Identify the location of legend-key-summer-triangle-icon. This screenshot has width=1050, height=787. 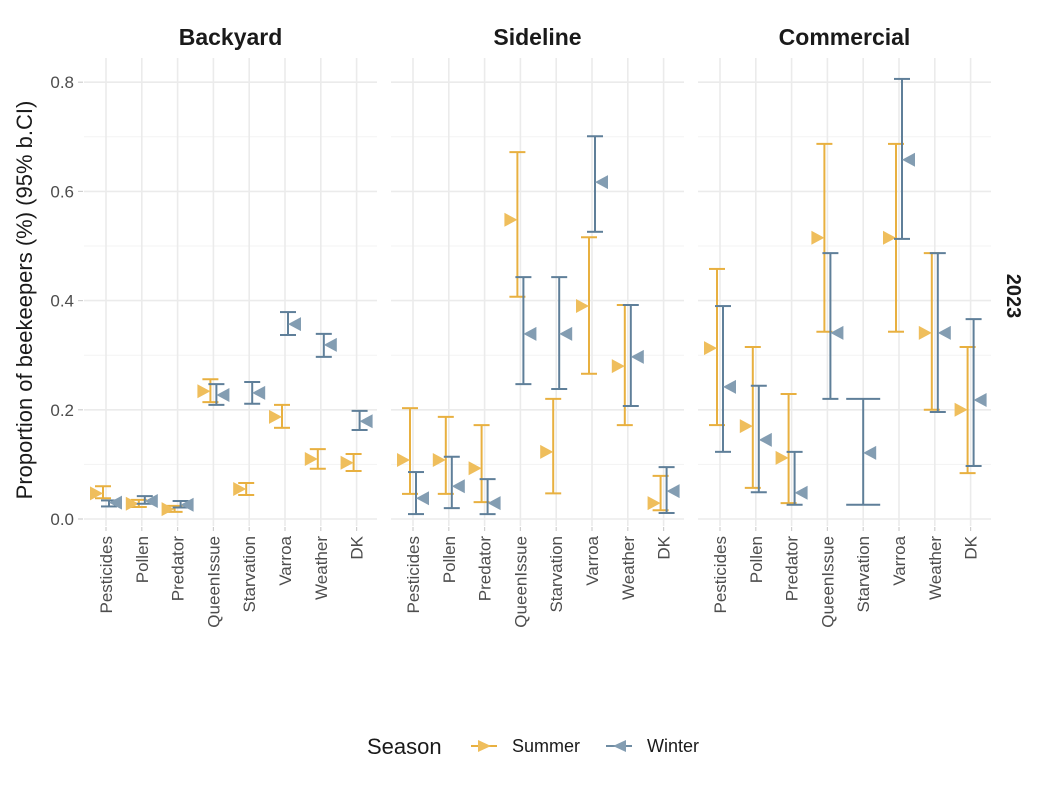
(484, 746).